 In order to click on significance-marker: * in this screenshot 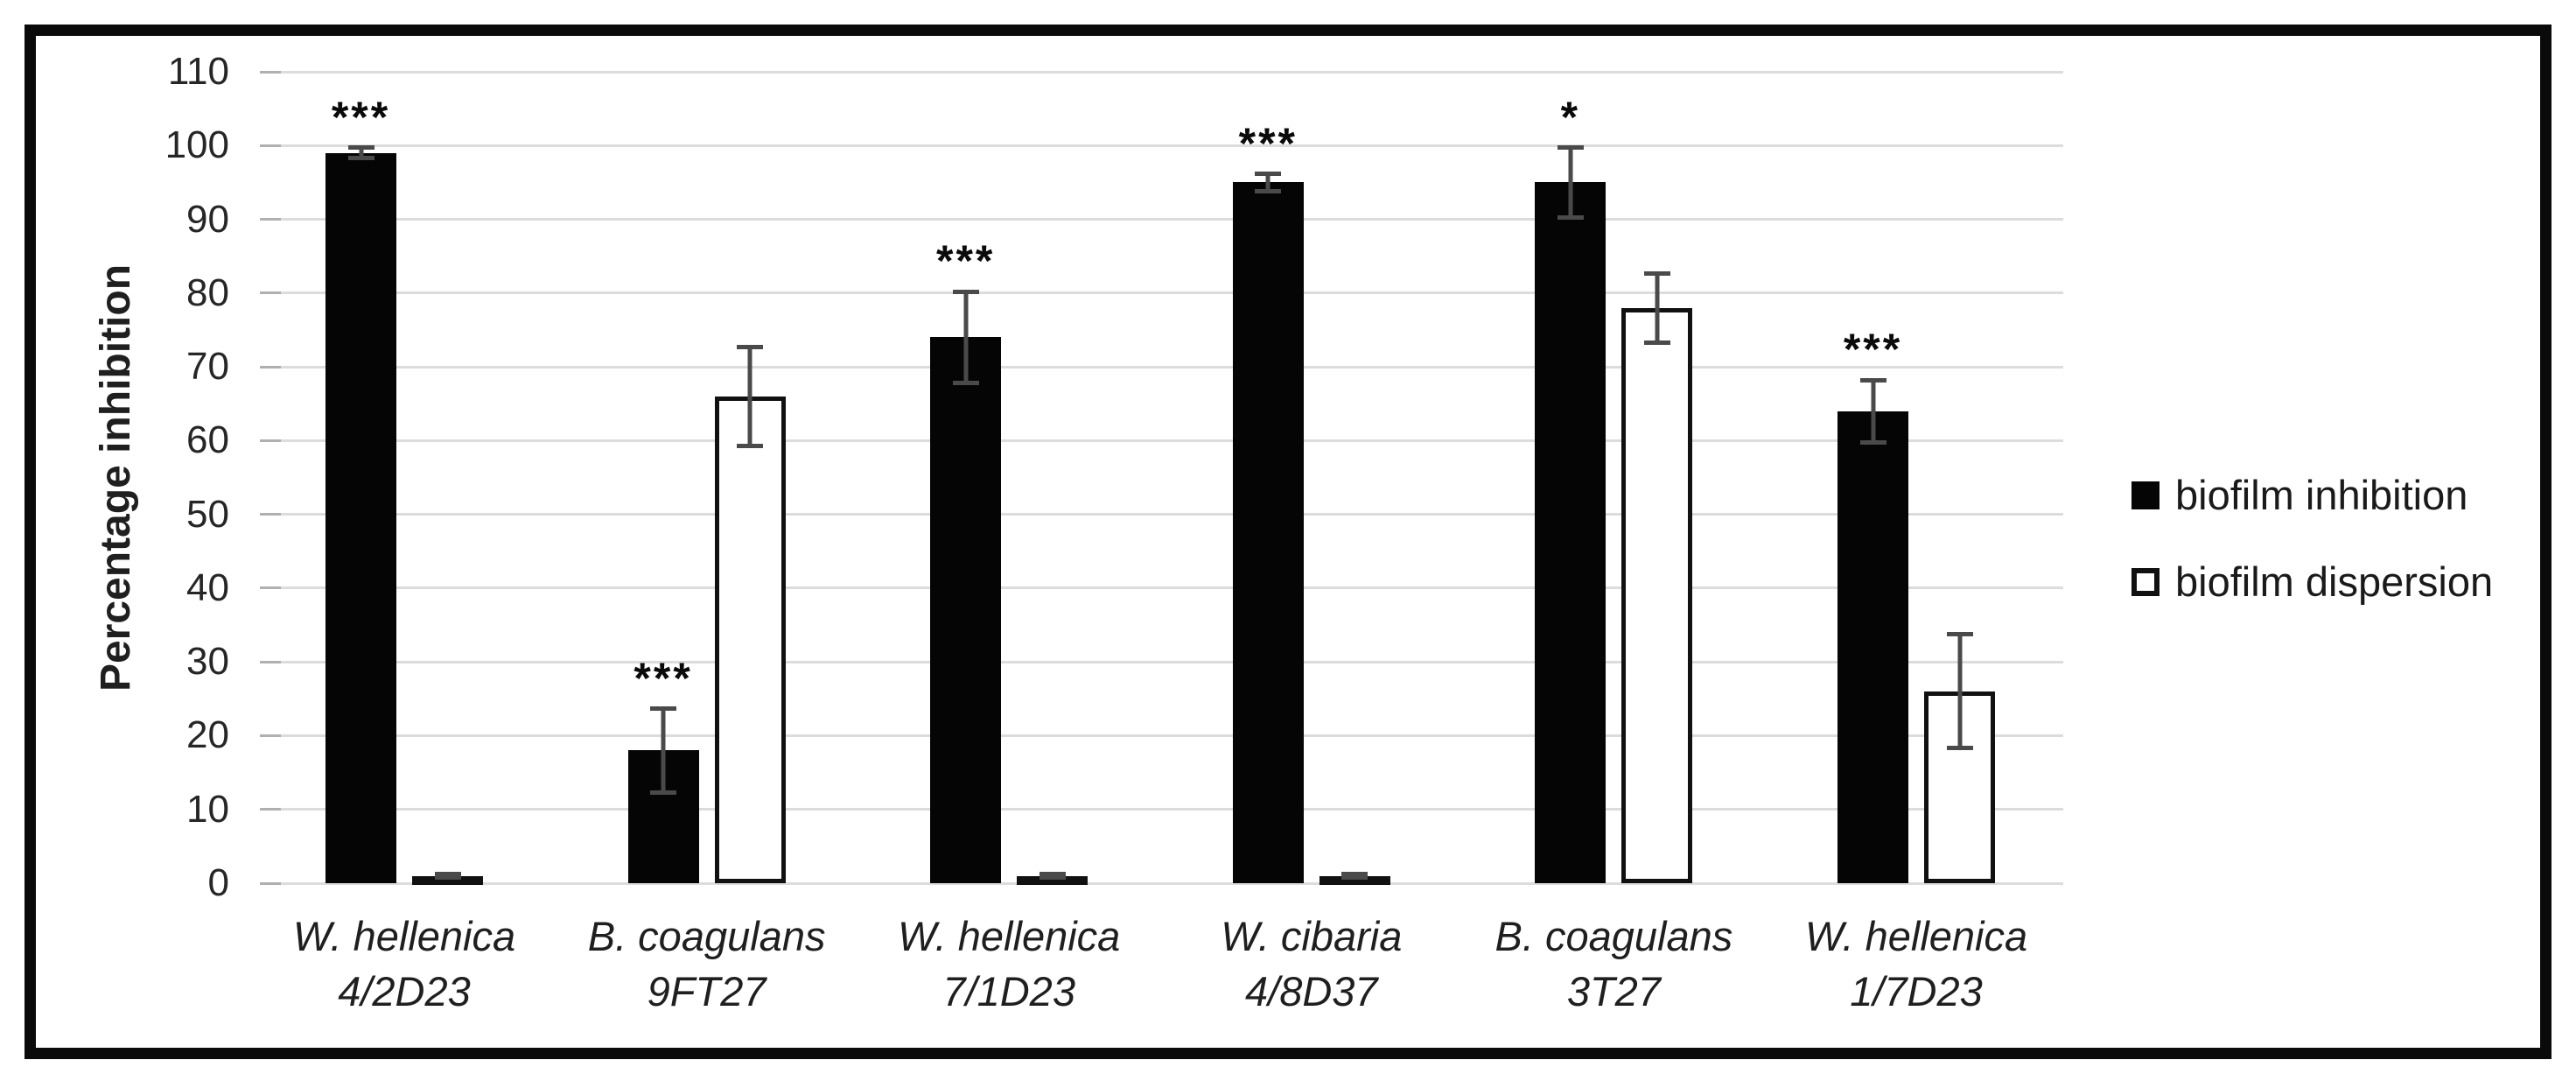, I will do `click(1570, 118)`.